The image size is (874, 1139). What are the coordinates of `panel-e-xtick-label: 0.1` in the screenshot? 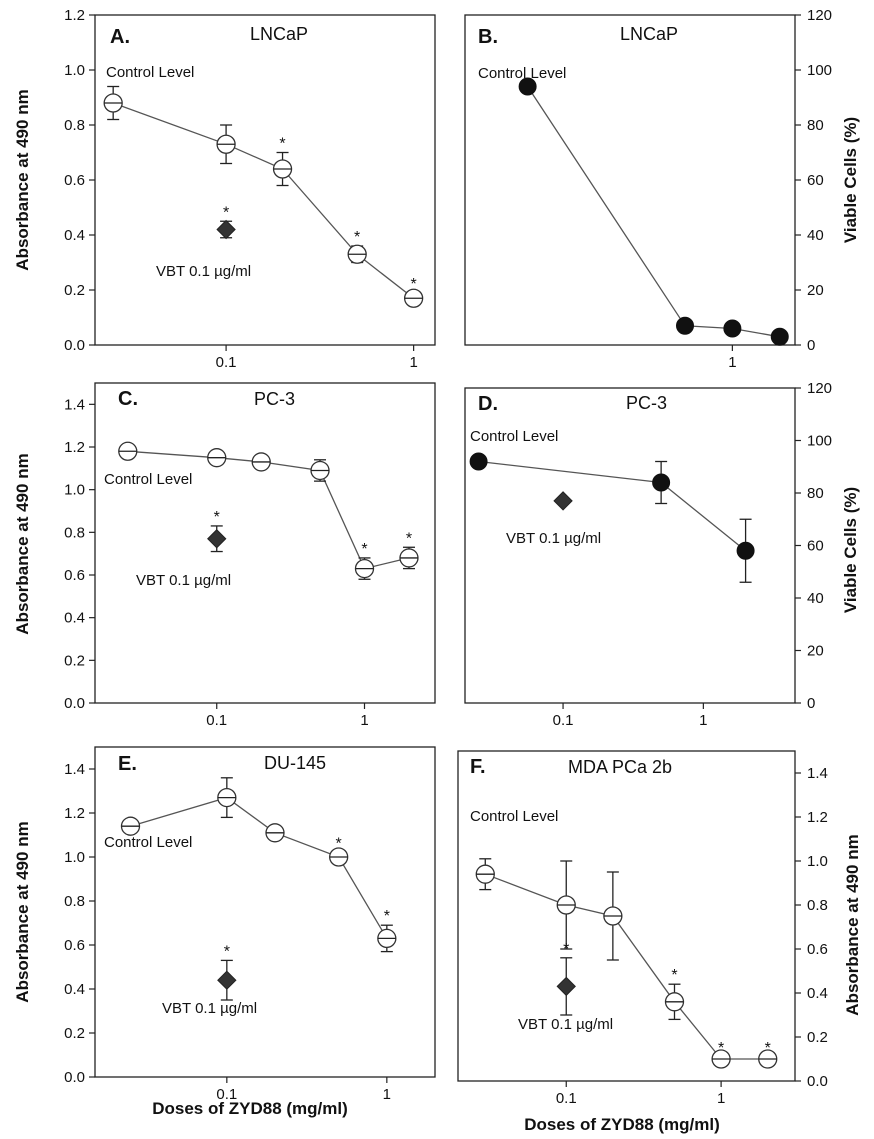 It's located at (226, 1094).